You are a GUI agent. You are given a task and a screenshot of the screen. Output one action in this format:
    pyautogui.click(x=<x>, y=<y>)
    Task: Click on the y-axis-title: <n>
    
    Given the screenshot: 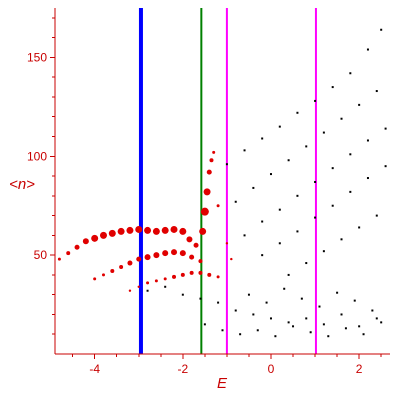 What is the action you would take?
    pyautogui.click(x=22, y=184)
    